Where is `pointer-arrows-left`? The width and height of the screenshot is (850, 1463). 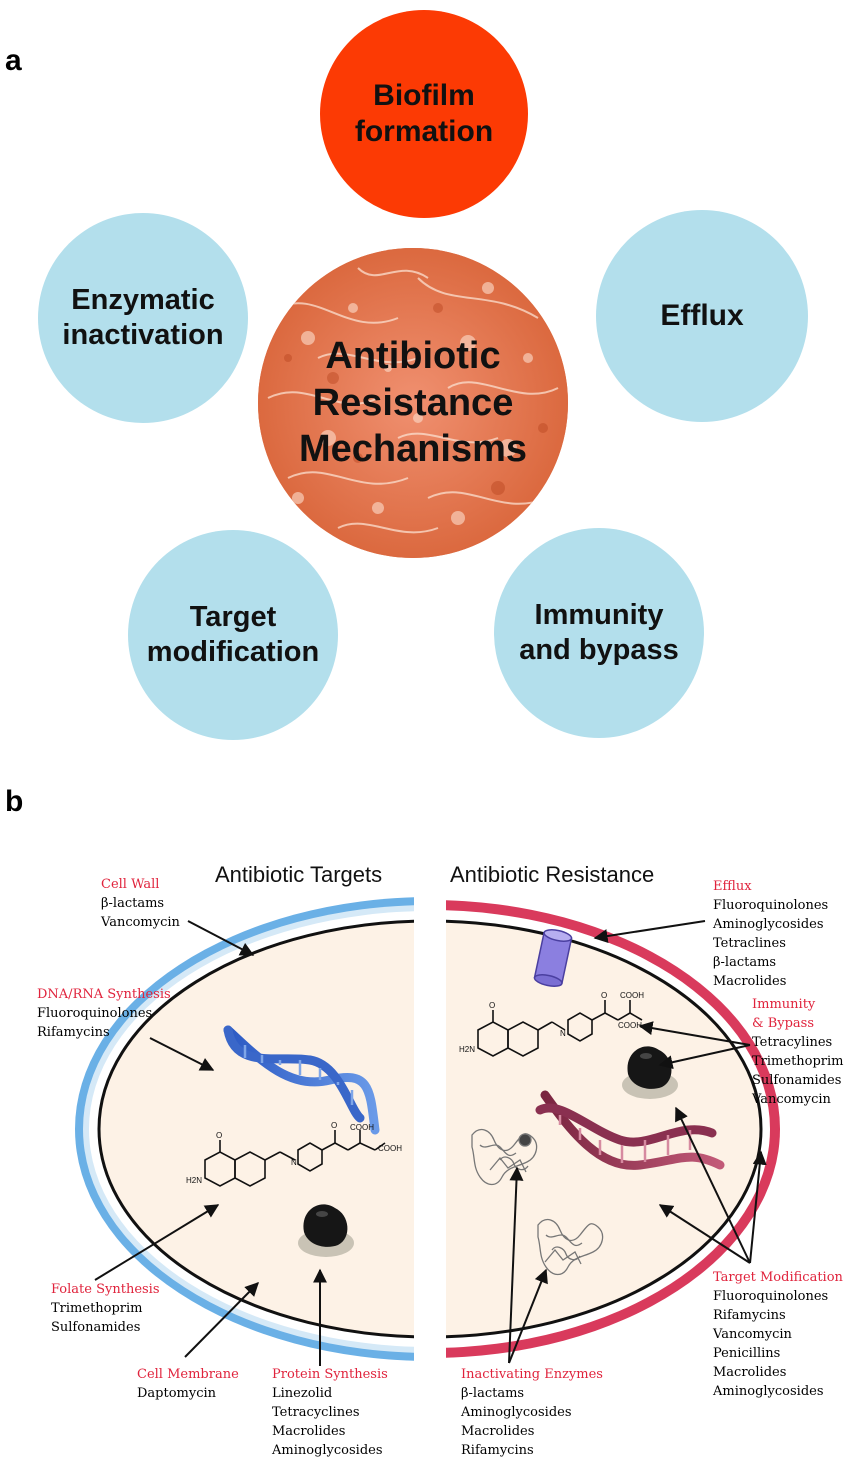 pointer-arrows-left is located at coordinates (210, 1143).